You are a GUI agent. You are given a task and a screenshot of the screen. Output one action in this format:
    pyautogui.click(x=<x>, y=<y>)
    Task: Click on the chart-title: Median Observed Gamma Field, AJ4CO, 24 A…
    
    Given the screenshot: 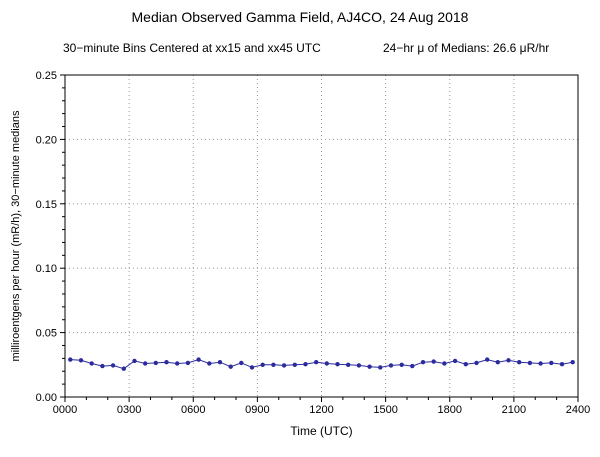 What is the action you would take?
    pyautogui.click(x=300, y=17)
    